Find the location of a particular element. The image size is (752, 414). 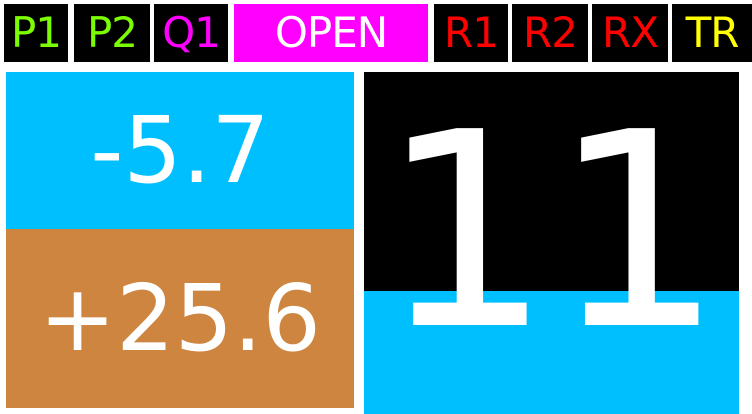

status-tab-label: TR is located at coordinates (712, 32).